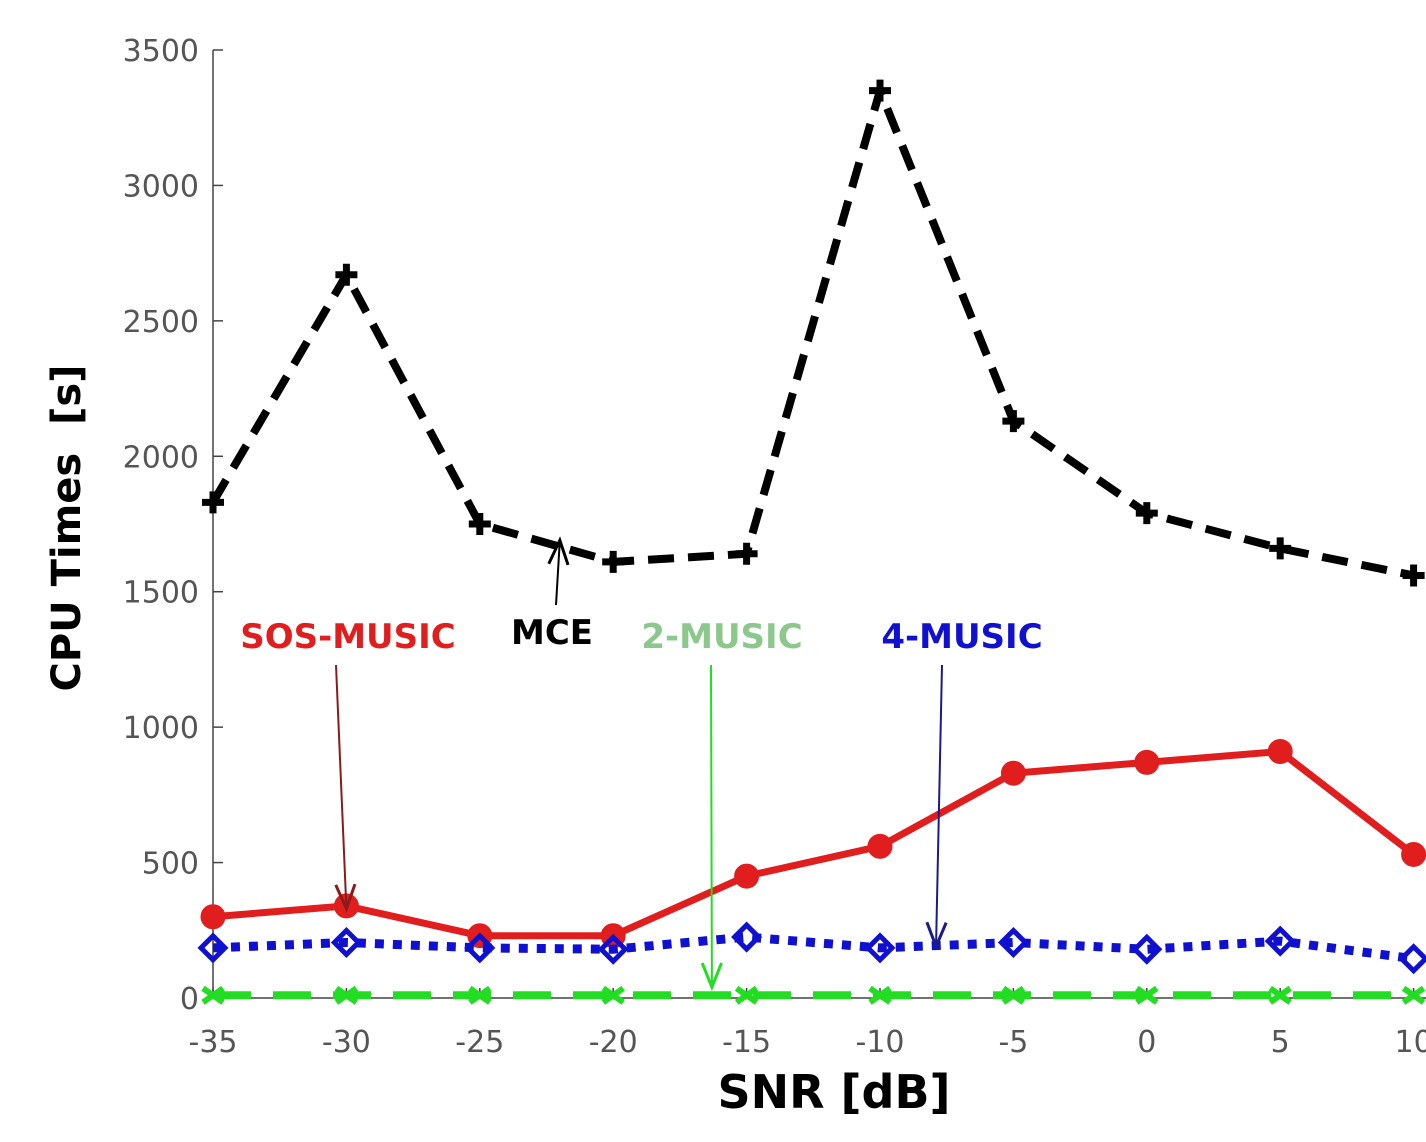 The image size is (1426, 1142). What do you see at coordinates (161, 593) in the screenshot?
I see `y-tick-label: 1500` at bounding box center [161, 593].